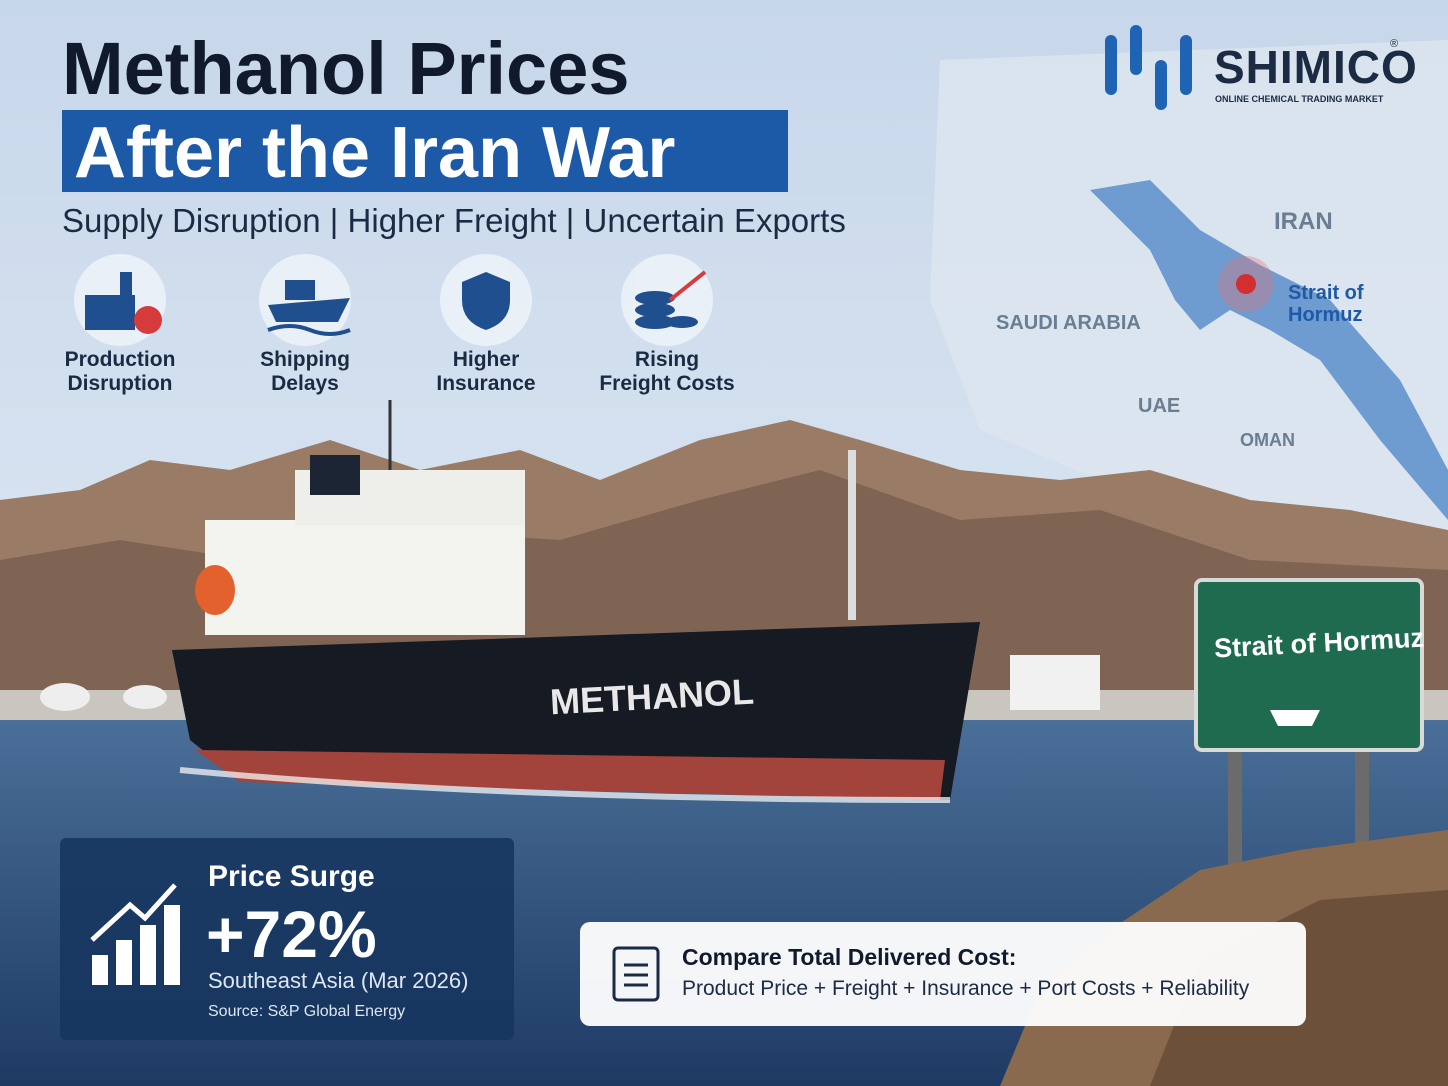 The width and height of the screenshot is (1448, 1086). Describe the element at coordinates (120, 383) in the screenshot. I see `factor-label: Disruption` at that location.